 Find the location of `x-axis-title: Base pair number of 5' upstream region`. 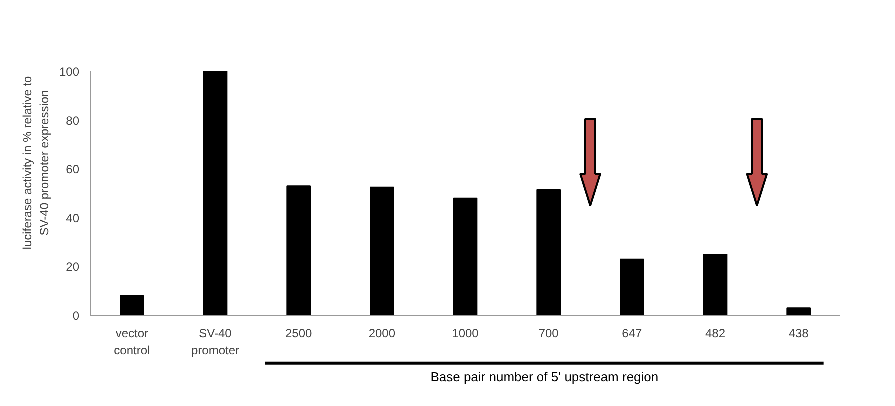

x-axis-title: Base pair number of 5' upstream region is located at coordinates (544, 377).